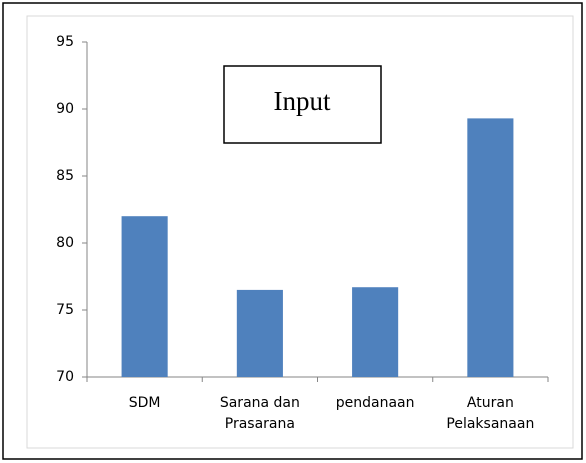 The image size is (586, 463). Describe the element at coordinates (65, 176) in the screenshot. I see `y-tick-label: 85` at that location.